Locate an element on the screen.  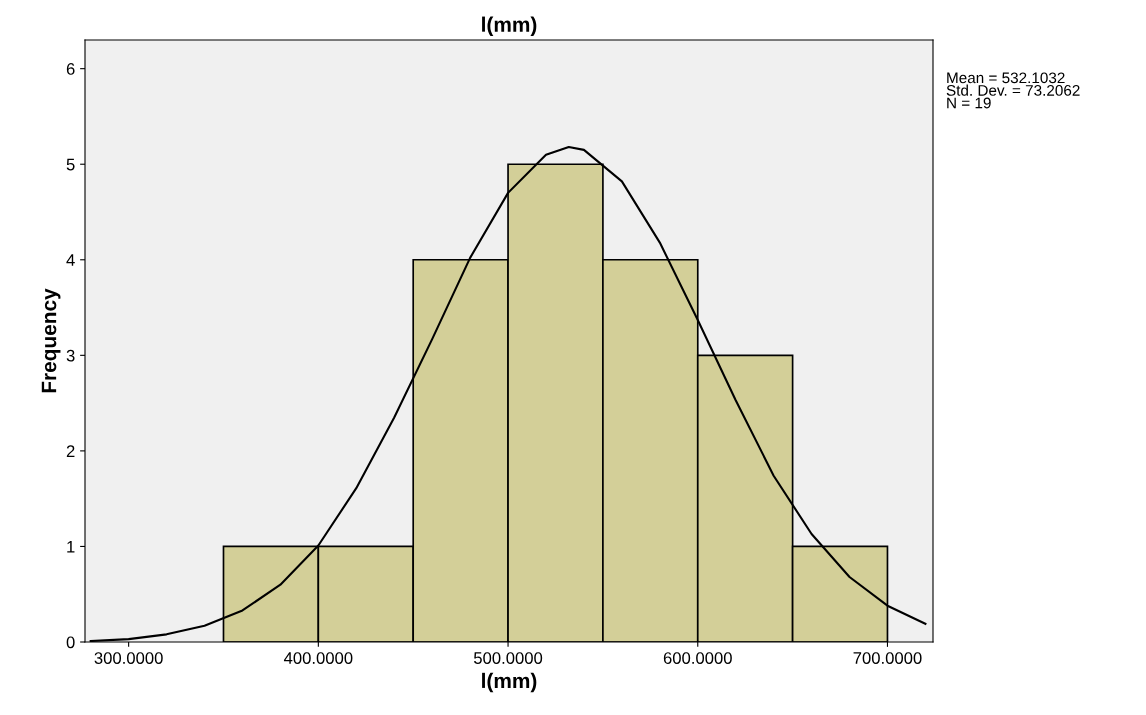
y-tick-label: 6 is located at coordinates (70, 69).